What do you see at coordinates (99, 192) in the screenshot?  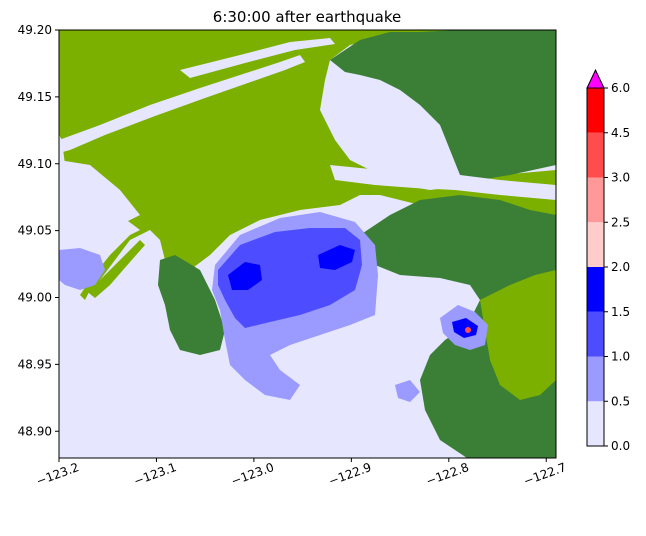 I see `flats-west` at bounding box center [99, 192].